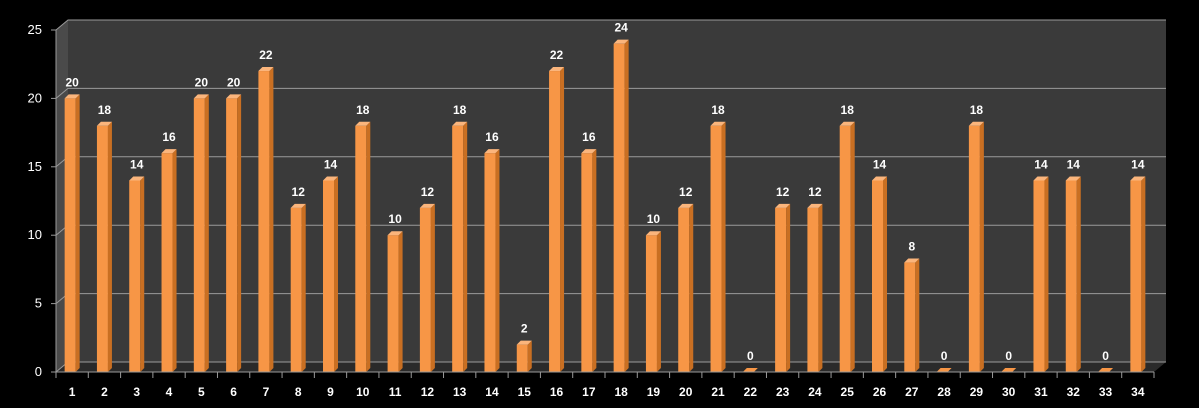 This screenshot has width=1199, height=408. Describe the element at coordinates (1008, 356) in the screenshot. I see `data-label: 0` at that location.